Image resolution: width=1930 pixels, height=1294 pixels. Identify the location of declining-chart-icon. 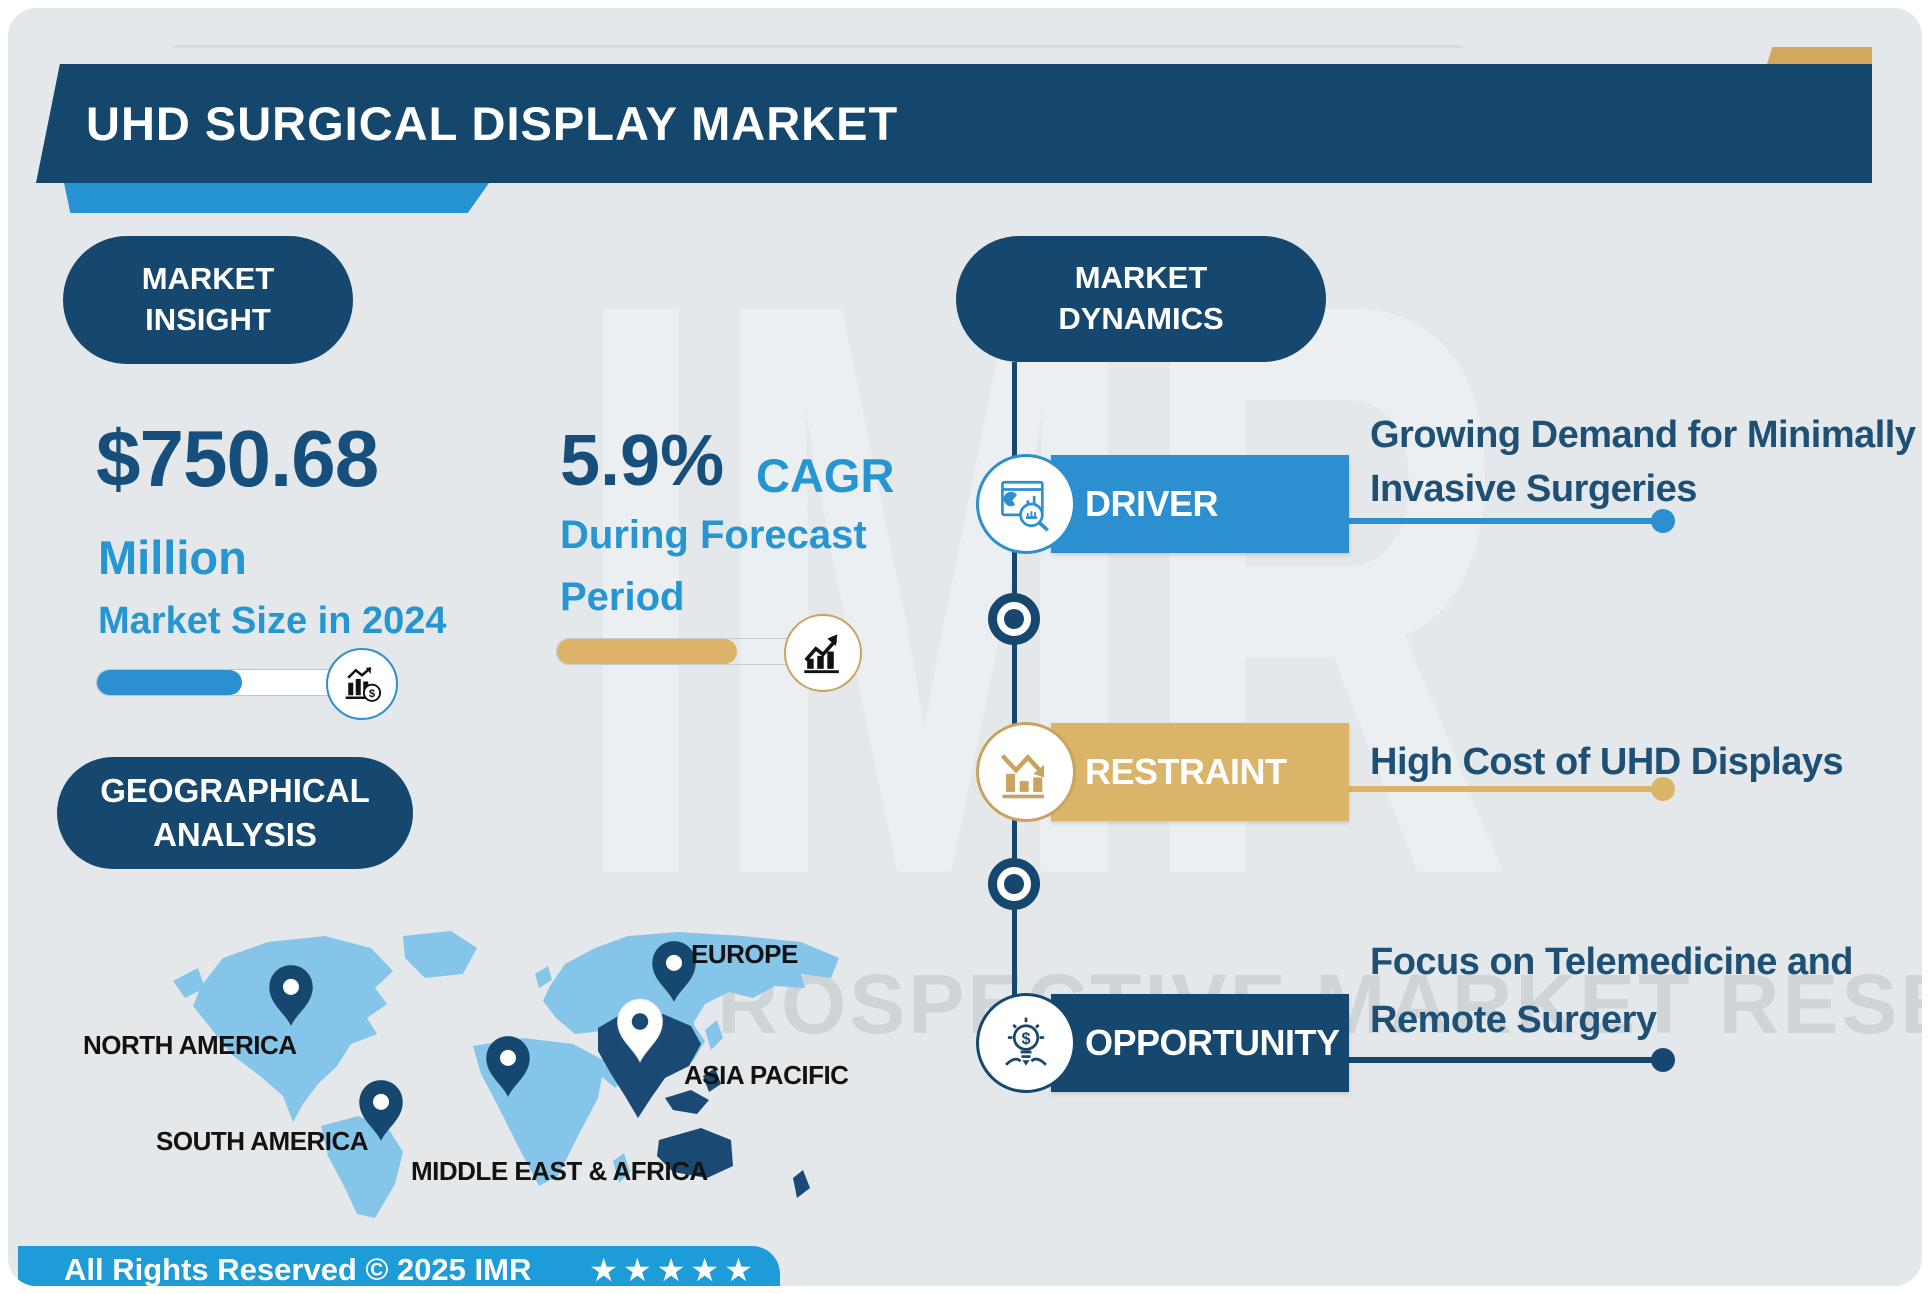
(1022, 776).